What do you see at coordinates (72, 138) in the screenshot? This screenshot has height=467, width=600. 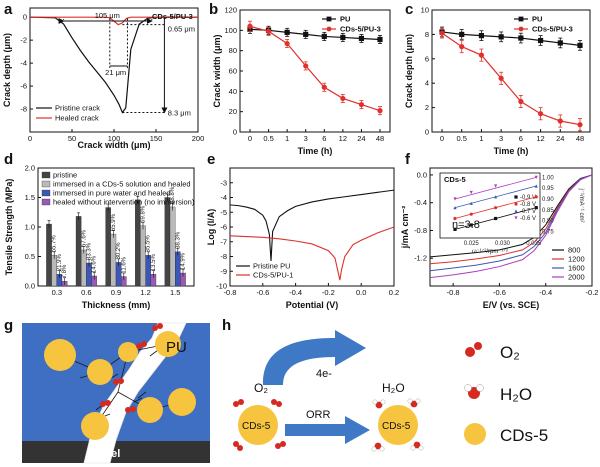 I see `tick-label: 50` at bounding box center [72, 138].